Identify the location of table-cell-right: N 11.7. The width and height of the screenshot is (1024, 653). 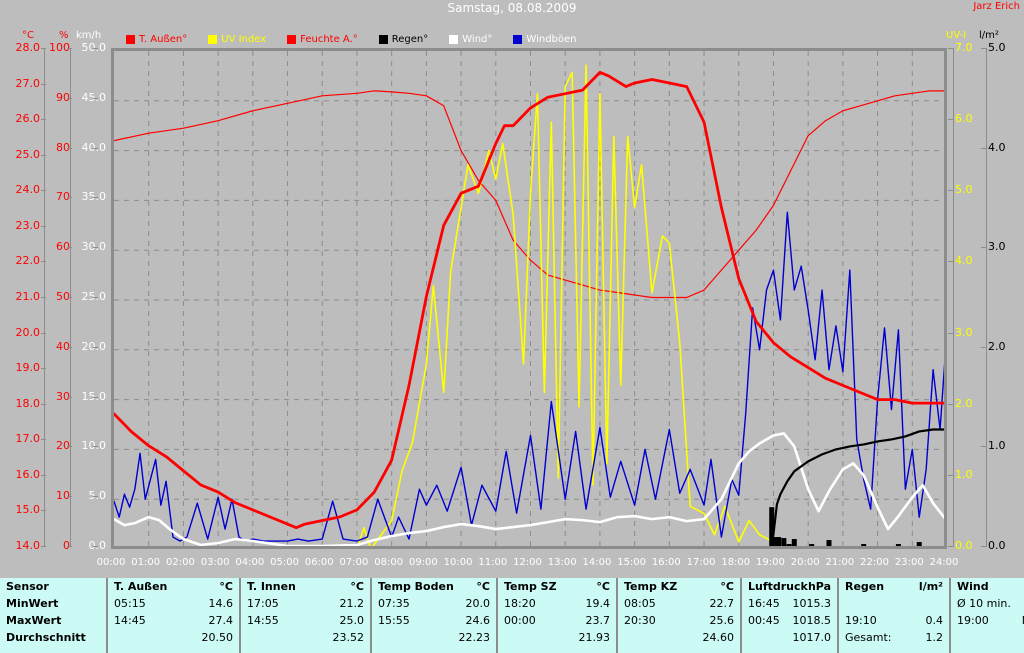
(1023, 620).